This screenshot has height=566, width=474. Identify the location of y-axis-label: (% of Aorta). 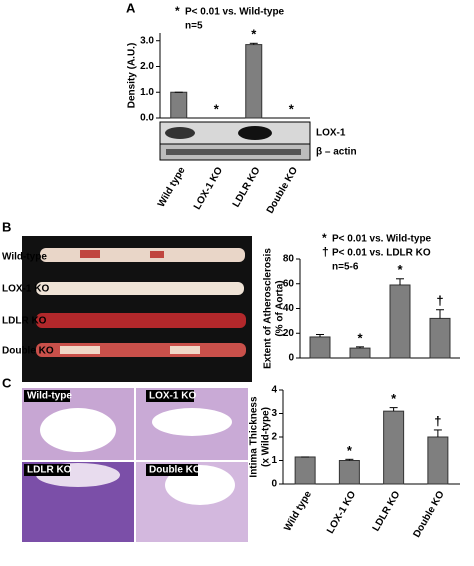
(280, 308).